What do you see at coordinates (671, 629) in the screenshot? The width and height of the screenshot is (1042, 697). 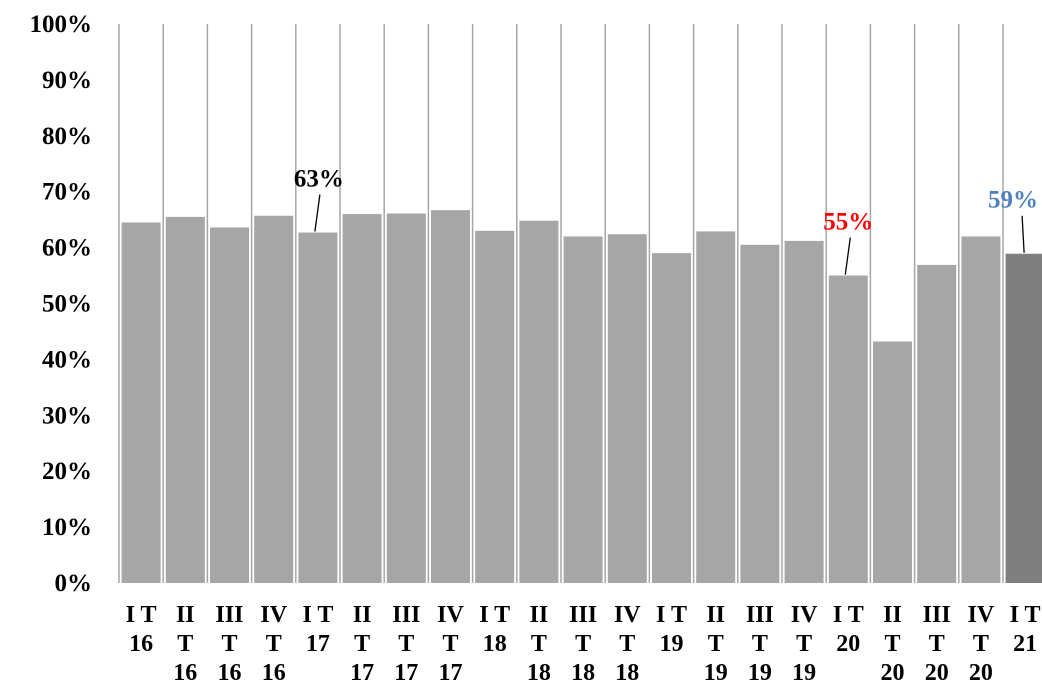 I see `x-tick-label: I T 19` at bounding box center [671, 629].